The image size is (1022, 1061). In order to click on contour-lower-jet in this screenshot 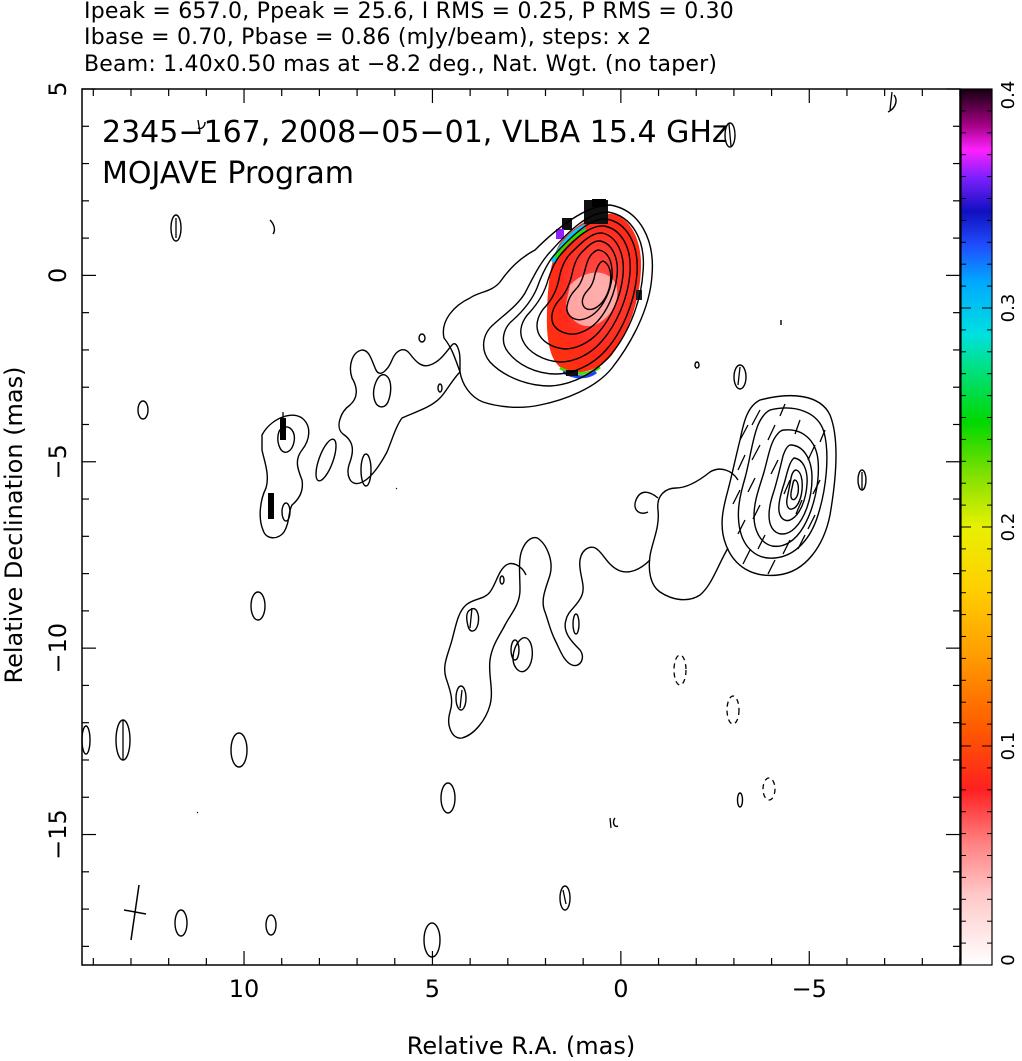, I will do `click(693, 534)`.